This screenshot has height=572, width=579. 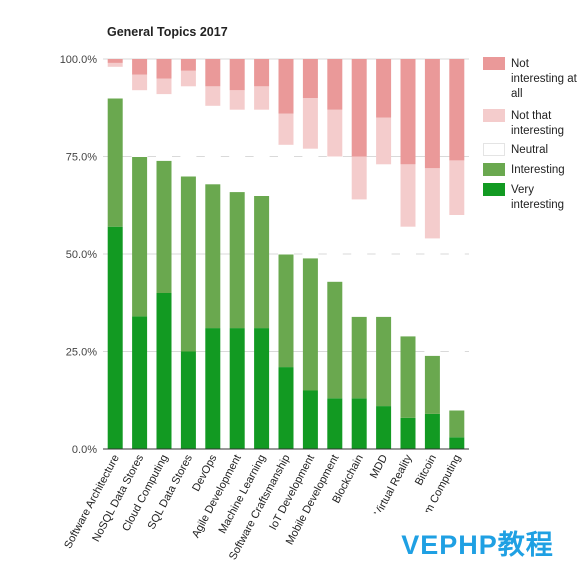 I want to click on y-tick-label: 25.0%, so click(x=81, y=353).